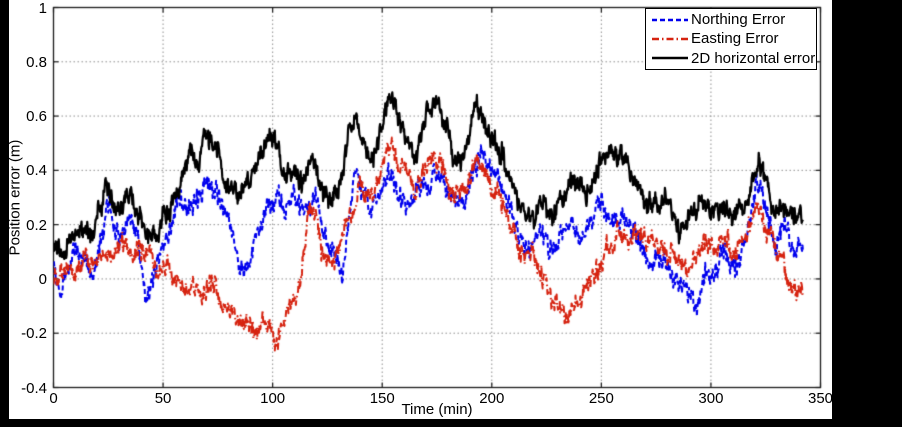 The width and height of the screenshot is (902, 427). Describe the element at coordinates (273, 398) in the screenshot. I see `x-tick-label: 100` at that location.